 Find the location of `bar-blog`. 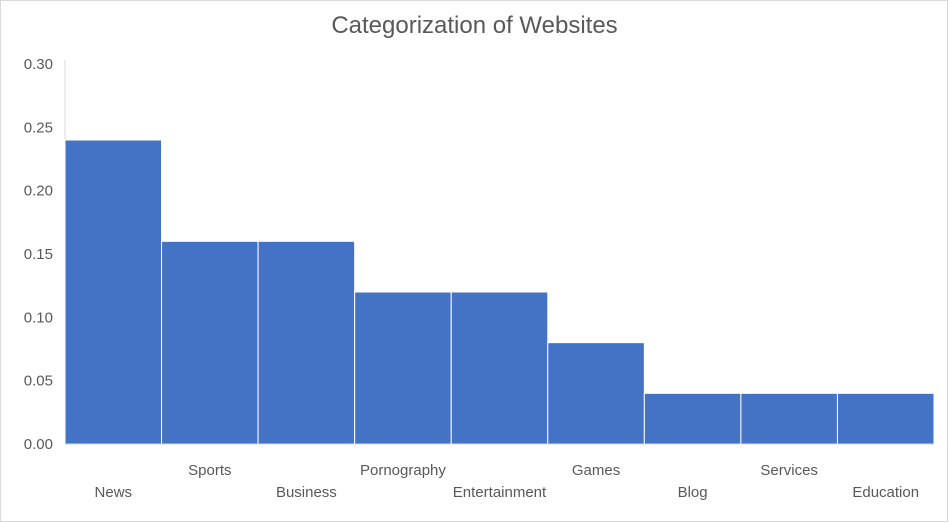

bar-blog is located at coordinates (692, 418).